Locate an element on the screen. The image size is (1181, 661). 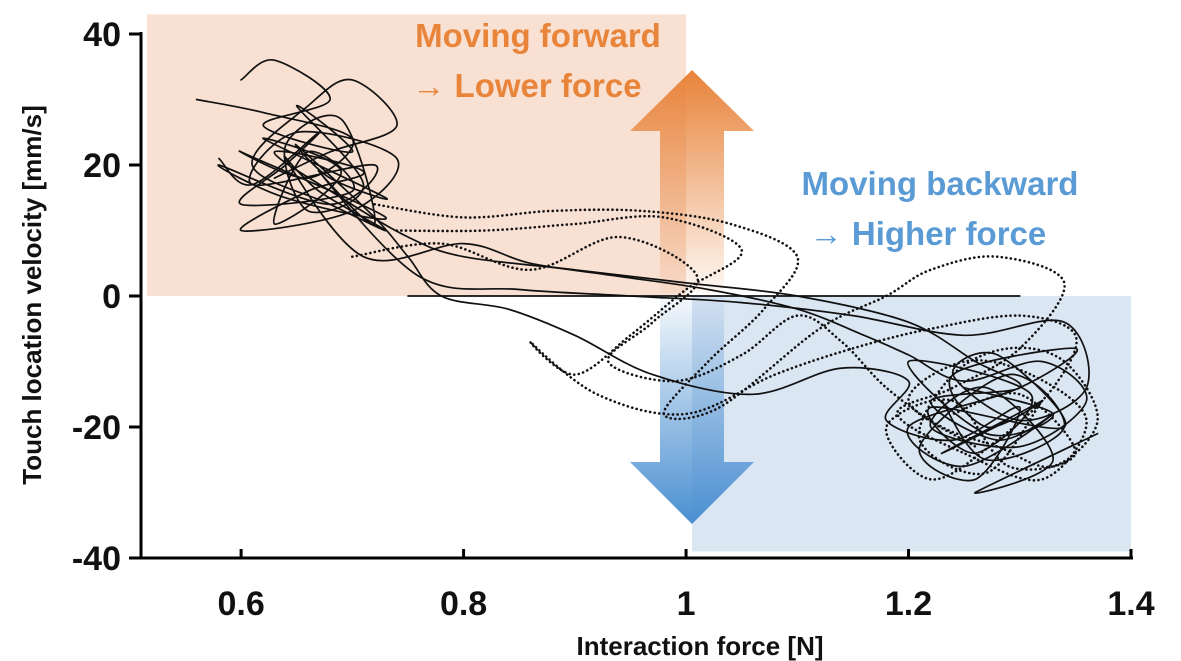
y-tick-label: 20 is located at coordinates (102, 166).